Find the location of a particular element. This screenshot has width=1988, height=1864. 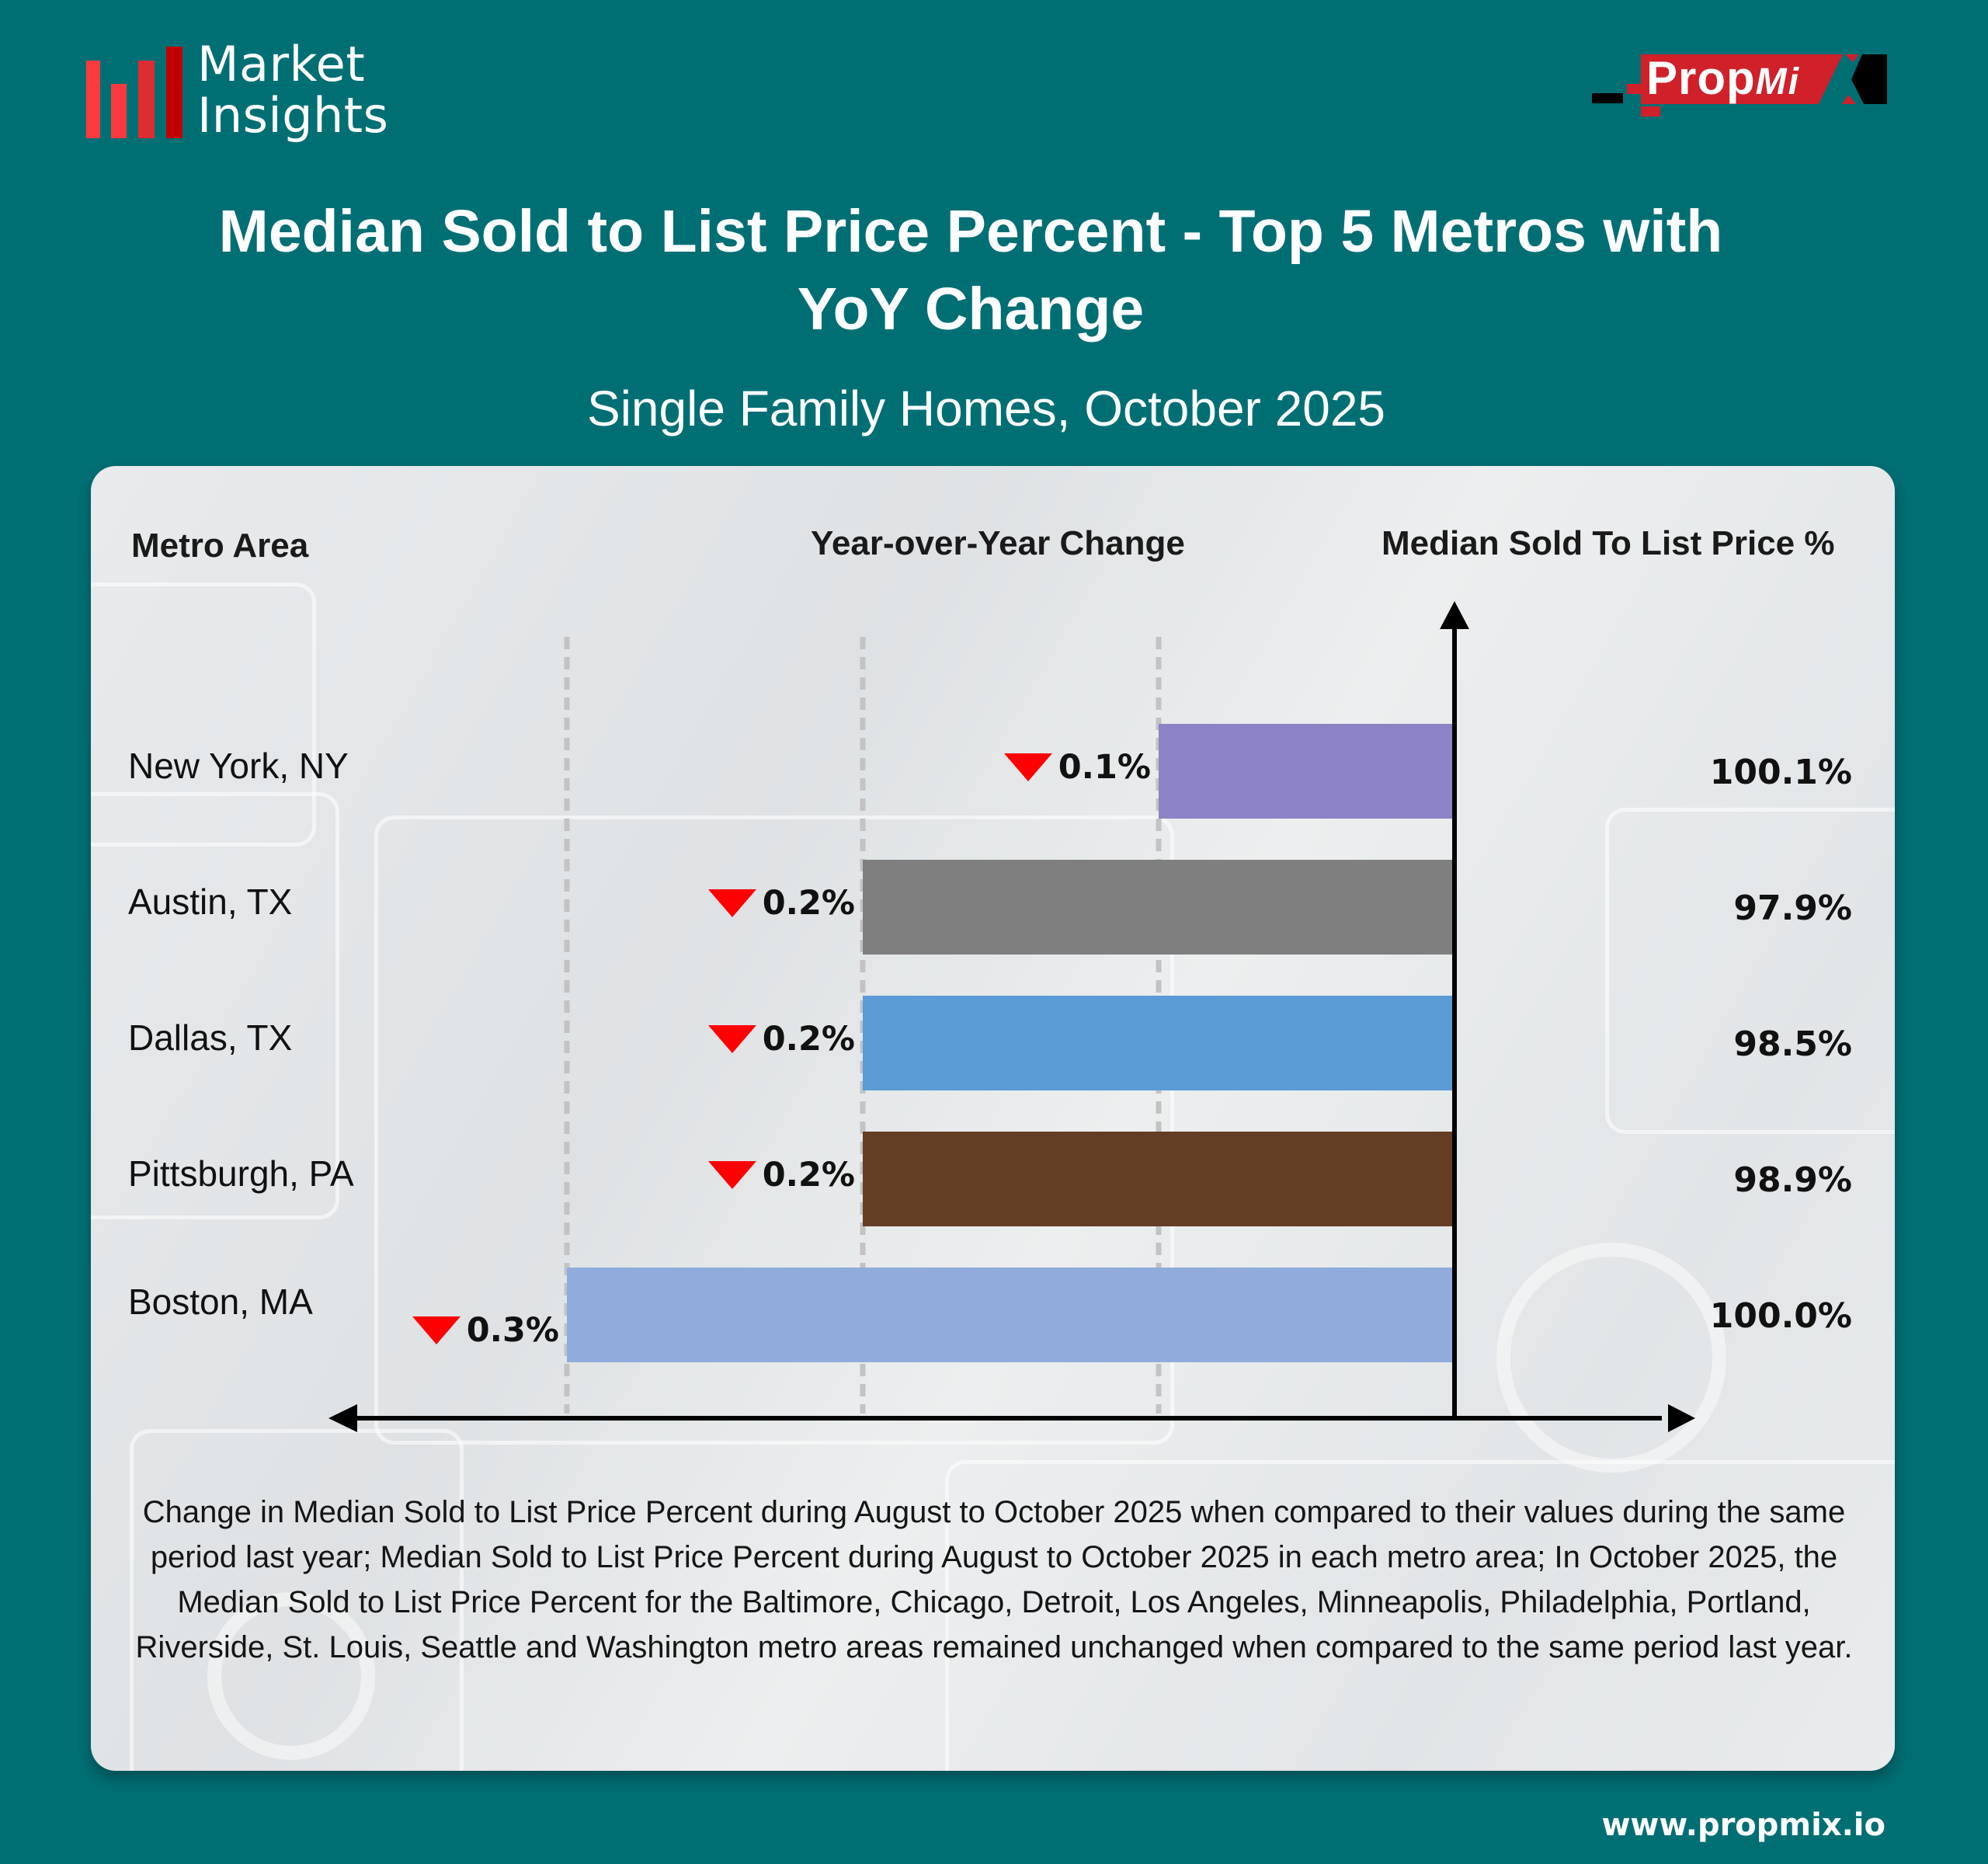

logo-wordmark: PropMi is located at coordinates (1723, 80).